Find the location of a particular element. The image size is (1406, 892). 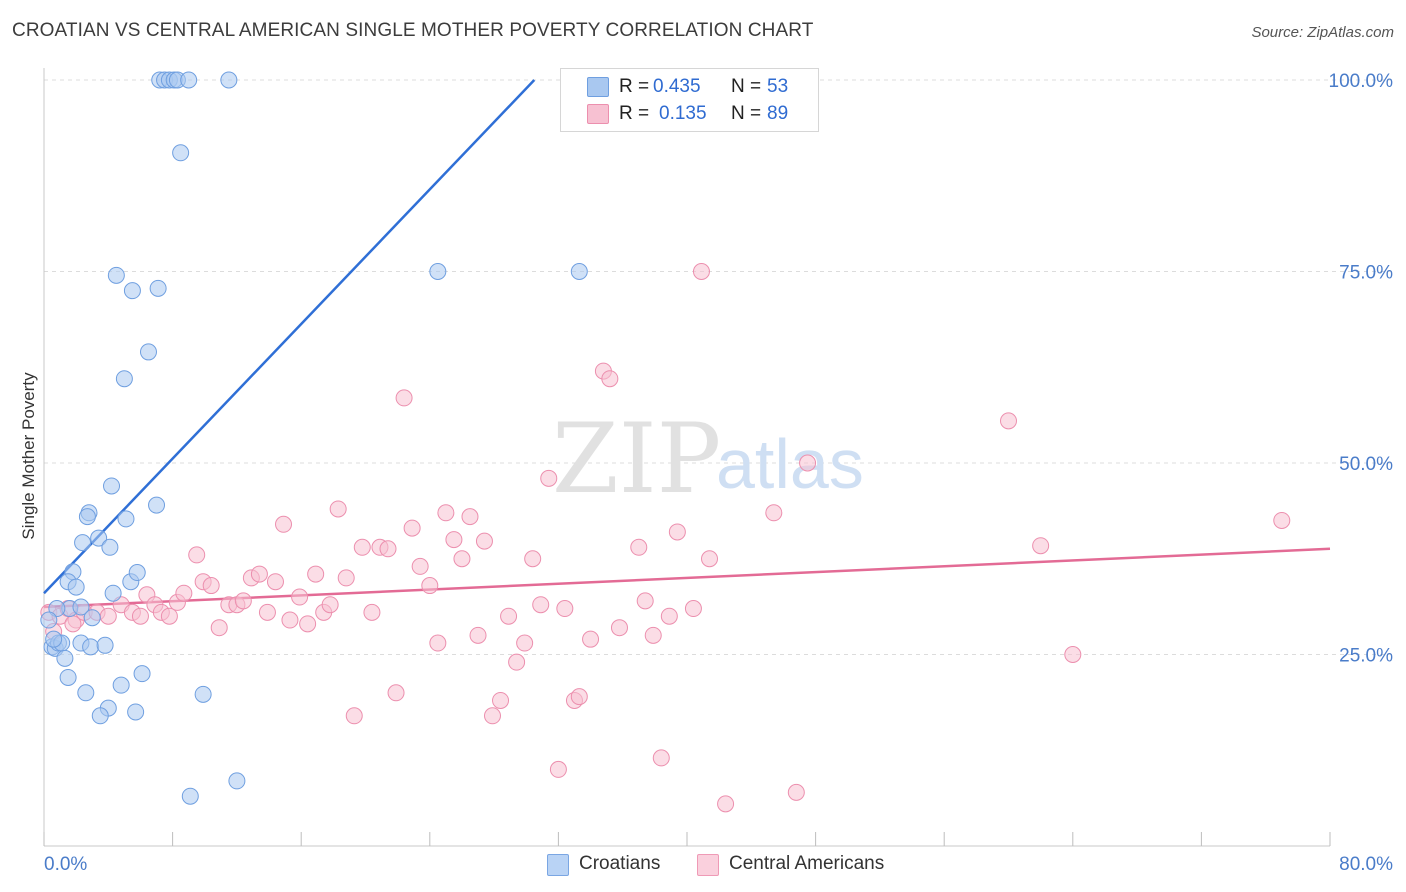

legend-r-value: 0.435 is located at coordinates (677, 86).